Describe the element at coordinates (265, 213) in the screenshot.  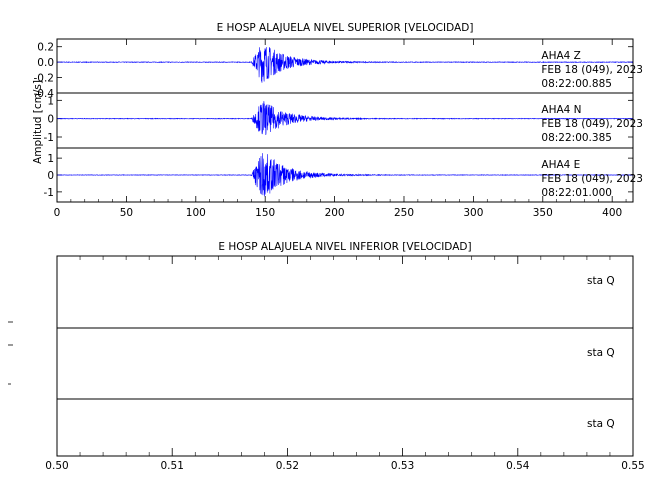
I see `x-tick-label: 150` at that location.